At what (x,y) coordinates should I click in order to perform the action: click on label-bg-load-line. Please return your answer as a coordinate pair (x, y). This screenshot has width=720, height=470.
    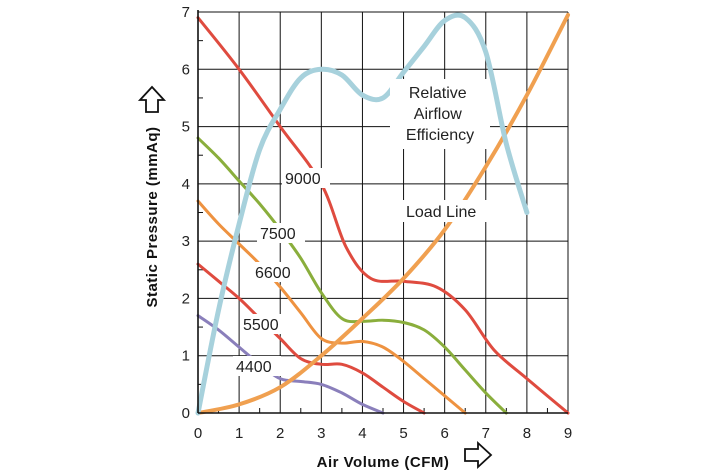
    Looking at the image, I should click on (452, 211).